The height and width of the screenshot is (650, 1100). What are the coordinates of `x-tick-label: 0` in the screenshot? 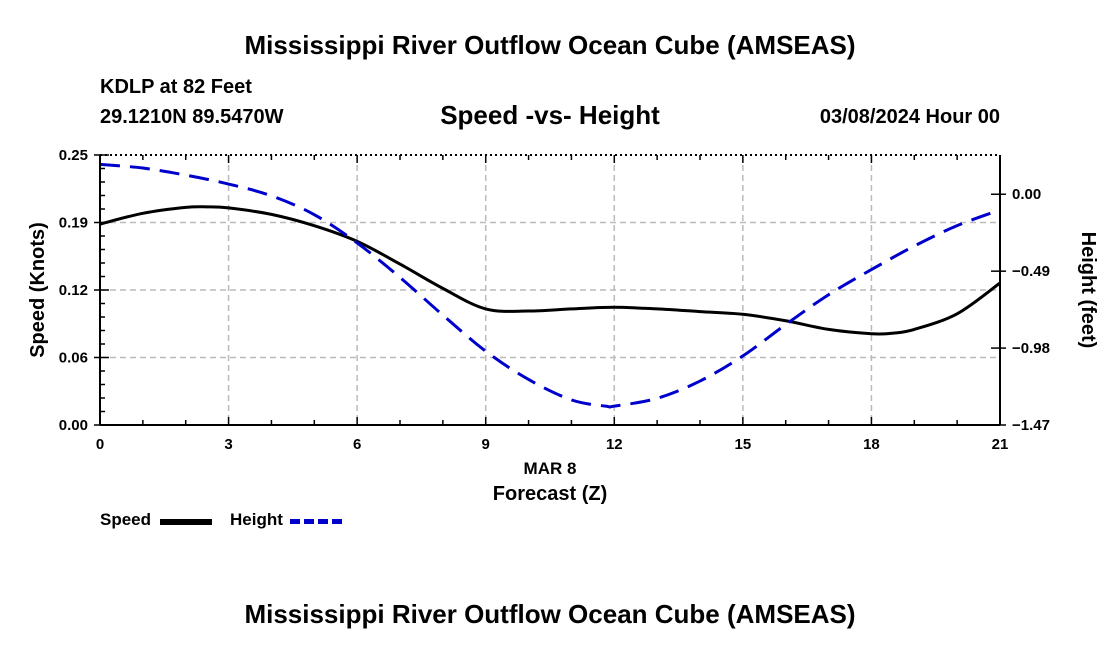 It's located at (100, 444).